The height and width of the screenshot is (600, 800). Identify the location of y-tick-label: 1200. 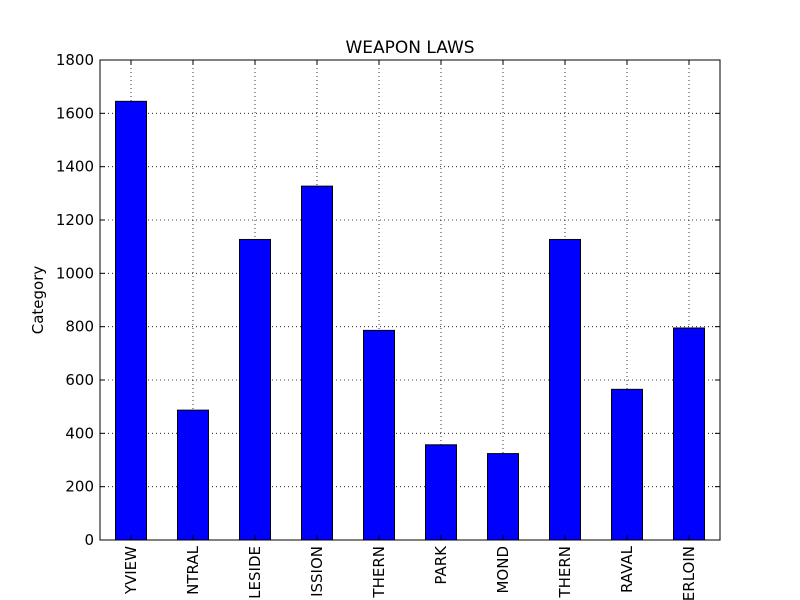
(75, 220).